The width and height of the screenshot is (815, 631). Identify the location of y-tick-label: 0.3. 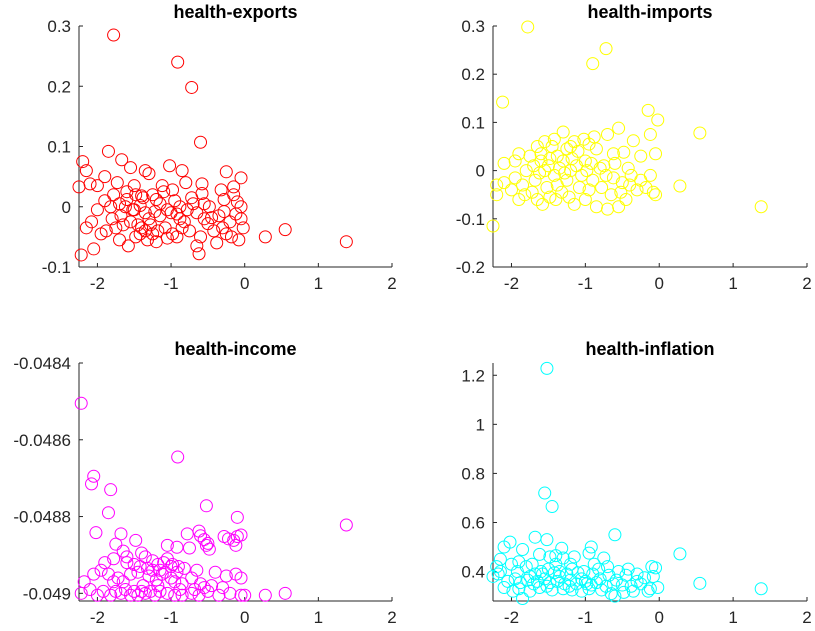
(473, 26).